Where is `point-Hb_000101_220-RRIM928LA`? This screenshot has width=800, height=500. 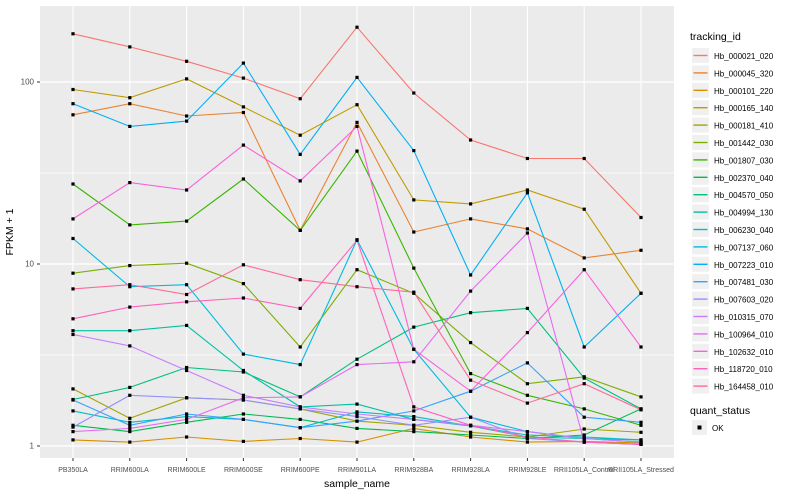
point-Hb_000101_220-RRIM928LA is located at coordinates (471, 437).